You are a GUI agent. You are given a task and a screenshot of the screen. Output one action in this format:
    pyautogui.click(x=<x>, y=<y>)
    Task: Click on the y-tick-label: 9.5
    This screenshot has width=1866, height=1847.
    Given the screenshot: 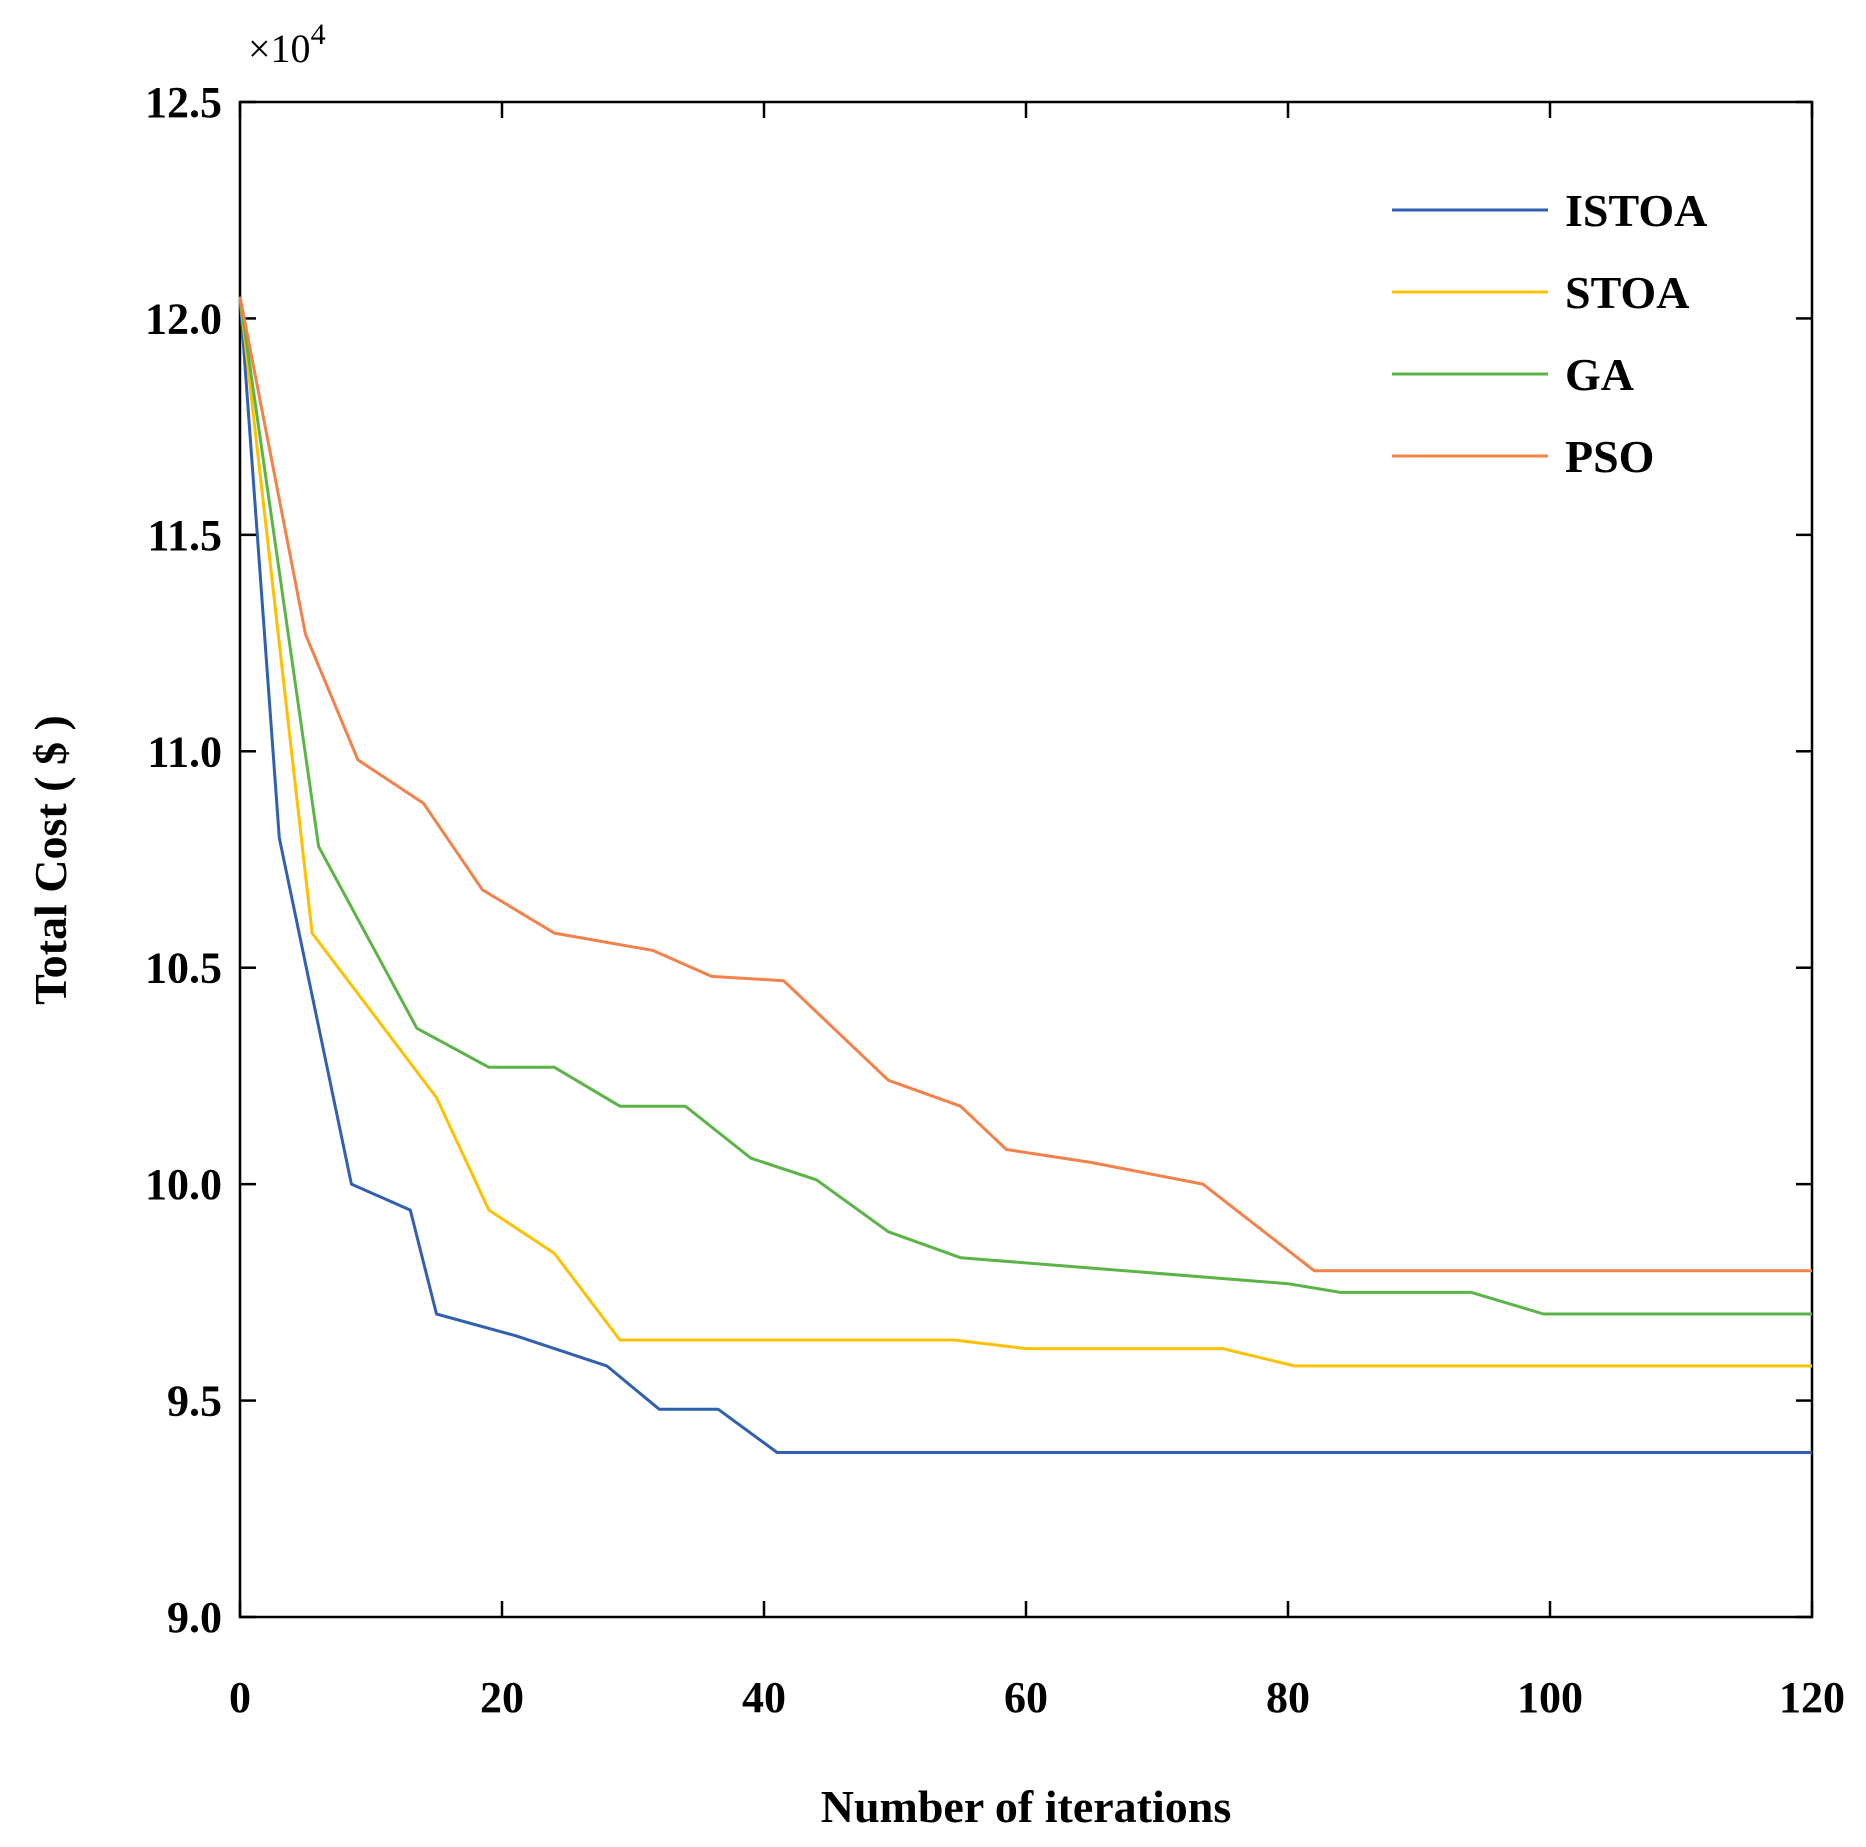 What is the action you would take?
    pyautogui.click(x=194, y=1401)
    